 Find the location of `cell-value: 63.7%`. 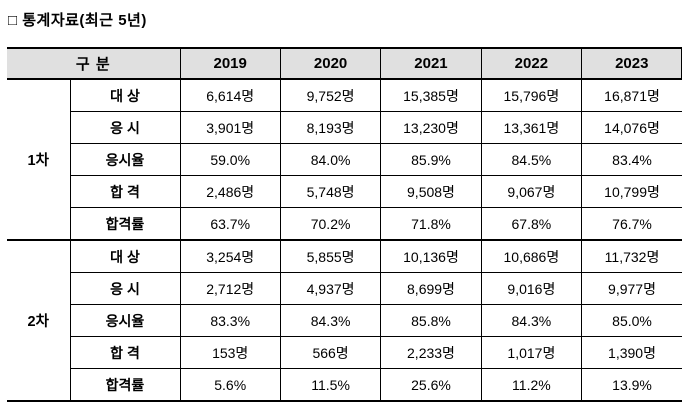

cell-value: 63.7% is located at coordinates (230, 224).